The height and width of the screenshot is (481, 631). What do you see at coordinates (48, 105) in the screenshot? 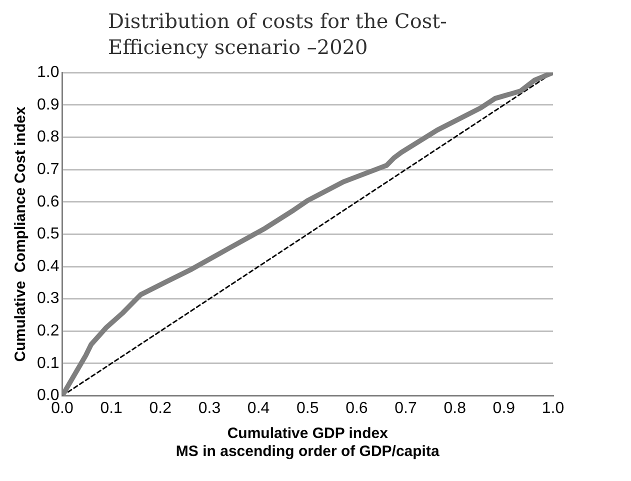
I see `y-tick-label: 0.9` at bounding box center [48, 105].